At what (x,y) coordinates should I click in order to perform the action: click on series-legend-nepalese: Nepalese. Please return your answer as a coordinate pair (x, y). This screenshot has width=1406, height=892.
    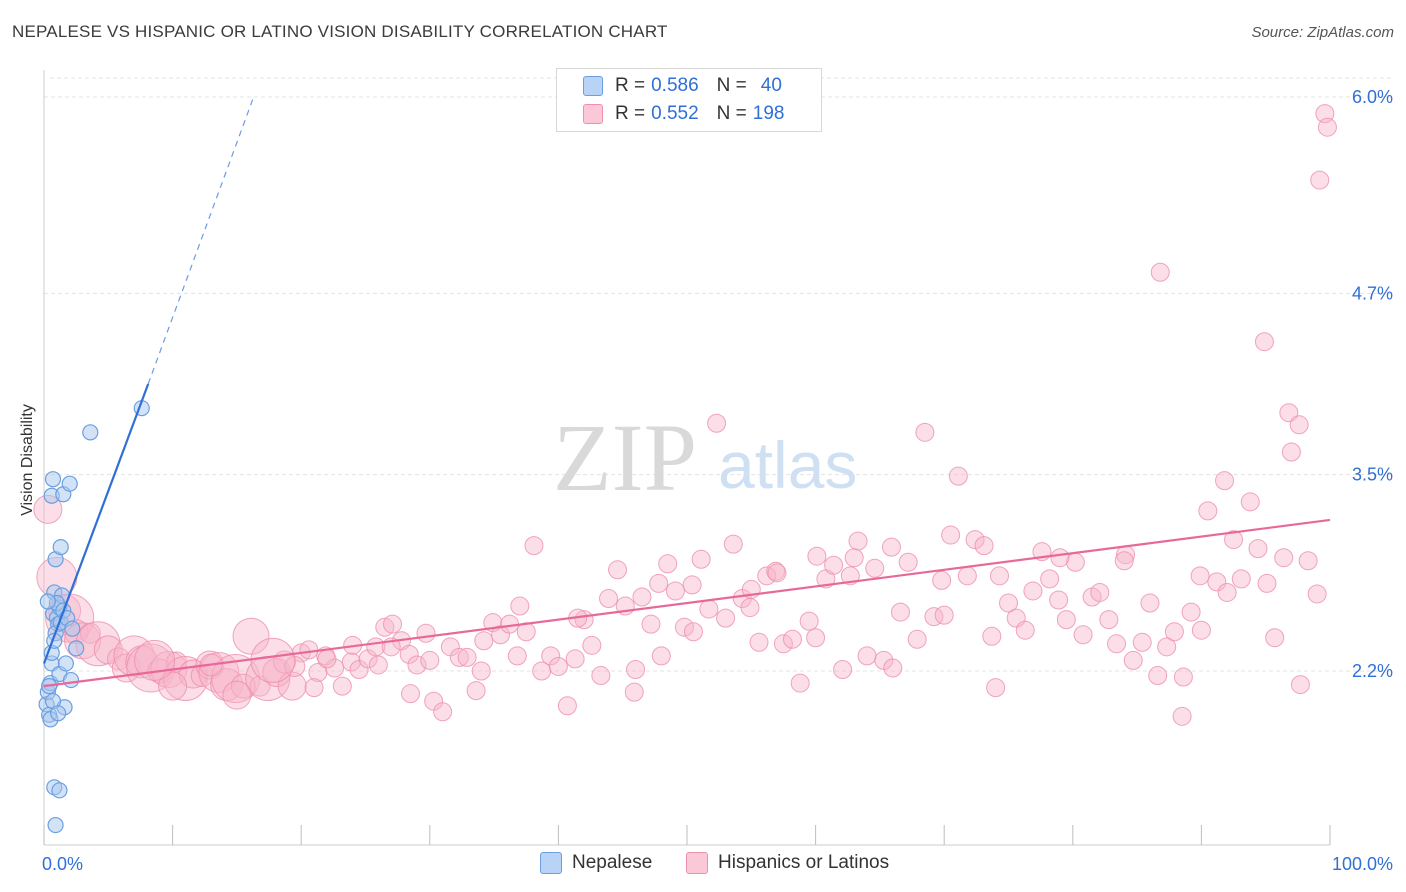
    Looking at the image, I should click on (596, 863).